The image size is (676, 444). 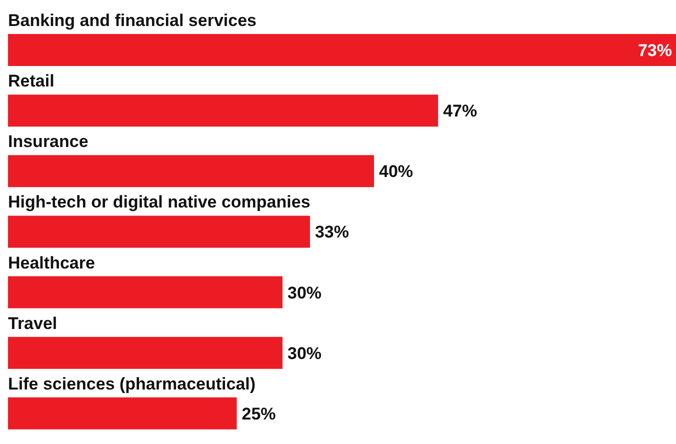 What do you see at coordinates (132, 20) in the screenshot?
I see `y-tick-label: Banking and financial services` at bounding box center [132, 20].